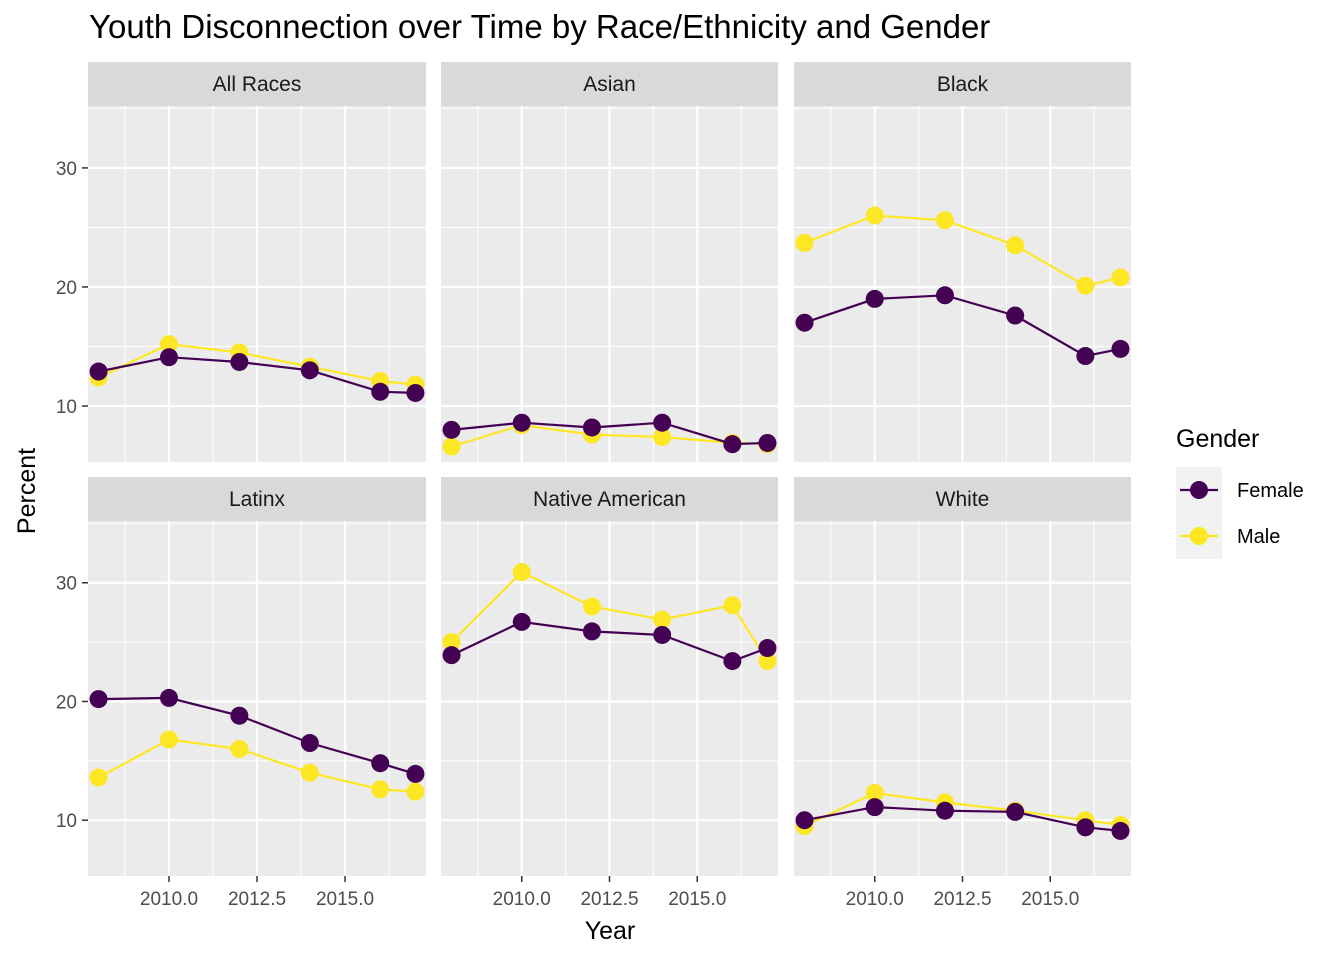  I want to click on y-axis-title: Percent, so click(27, 491).